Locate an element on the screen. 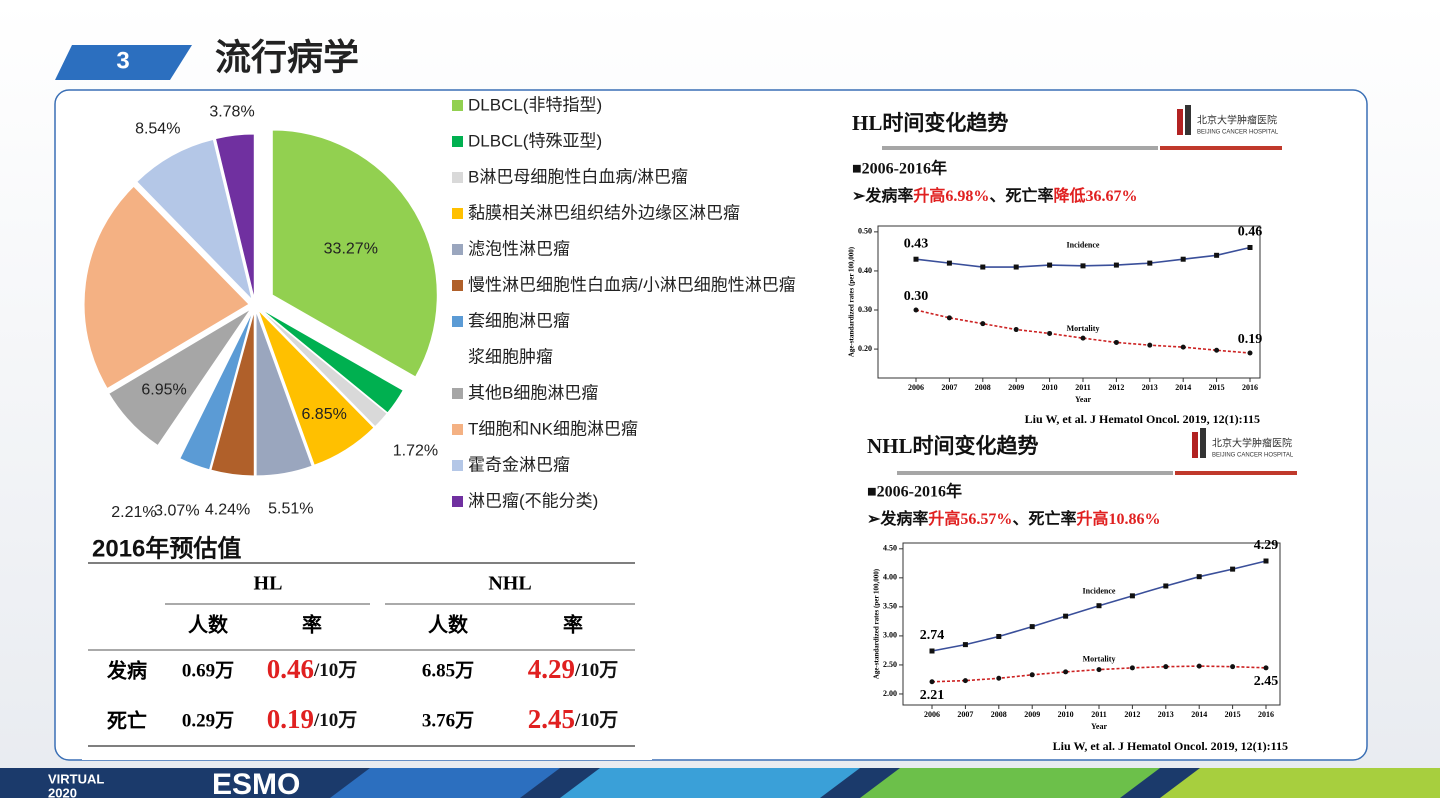 This screenshot has width=1440, height=803. pie-label: 1.72% is located at coordinates (415, 451).